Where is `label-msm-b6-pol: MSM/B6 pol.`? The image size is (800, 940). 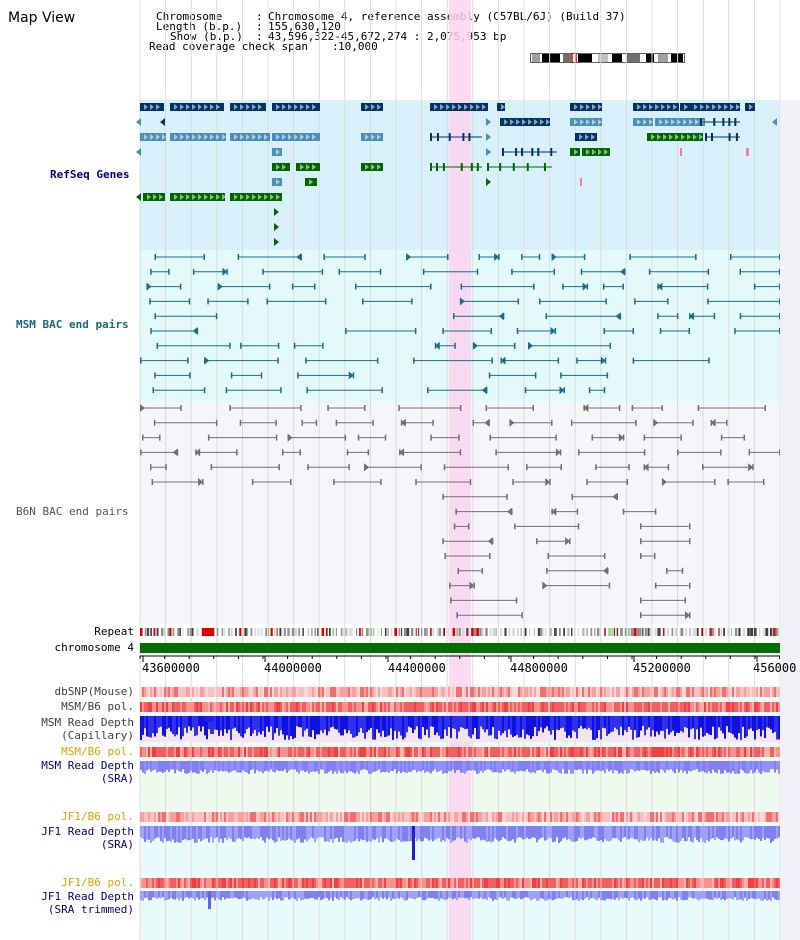
label-msm-b6-pol: MSM/B6 pol. is located at coordinates (97, 706).